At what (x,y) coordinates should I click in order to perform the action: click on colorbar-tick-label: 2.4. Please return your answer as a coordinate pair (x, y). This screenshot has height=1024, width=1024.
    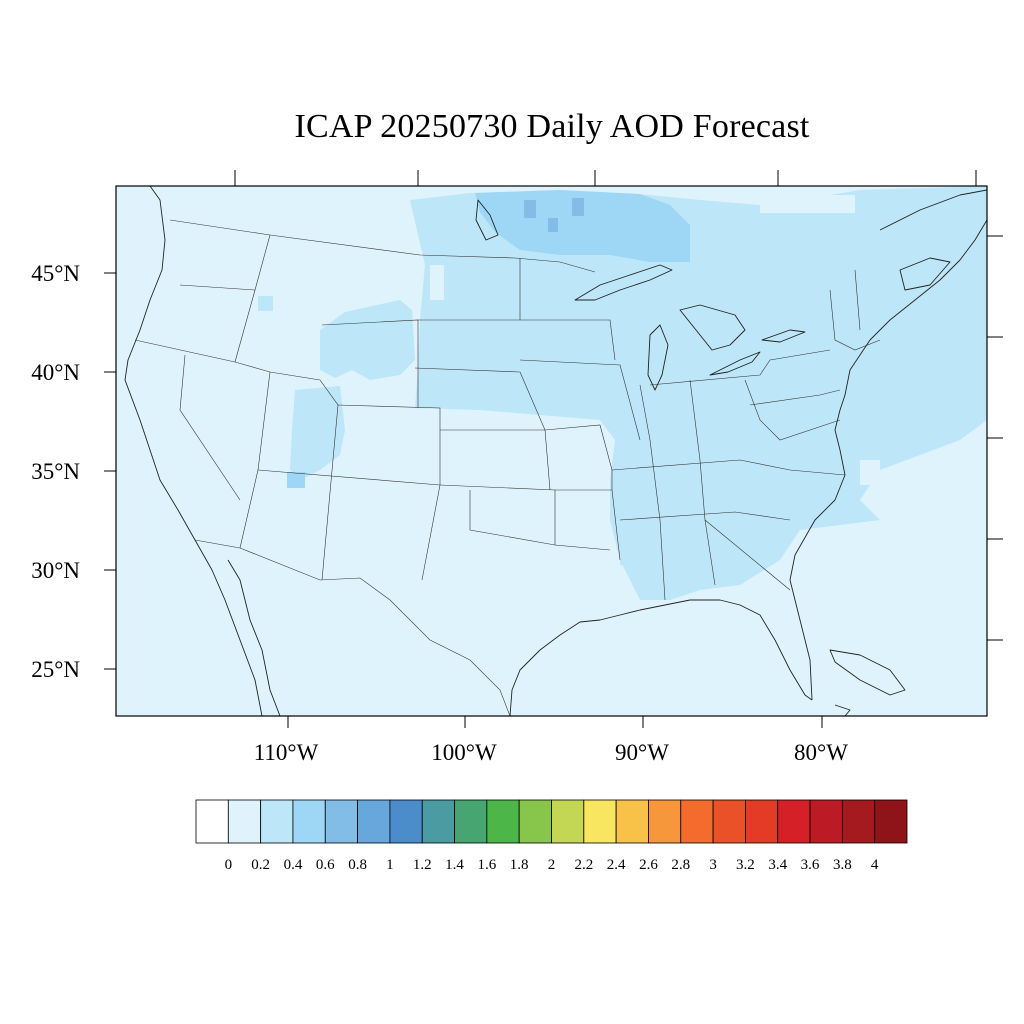
    Looking at the image, I should click on (616, 865).